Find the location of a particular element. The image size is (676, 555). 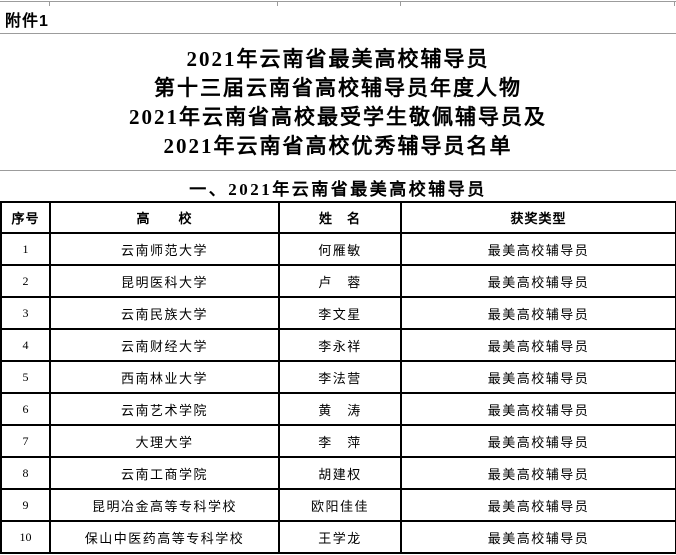

cell-name: 卢 蓉 is located at coordinates (340, 281).